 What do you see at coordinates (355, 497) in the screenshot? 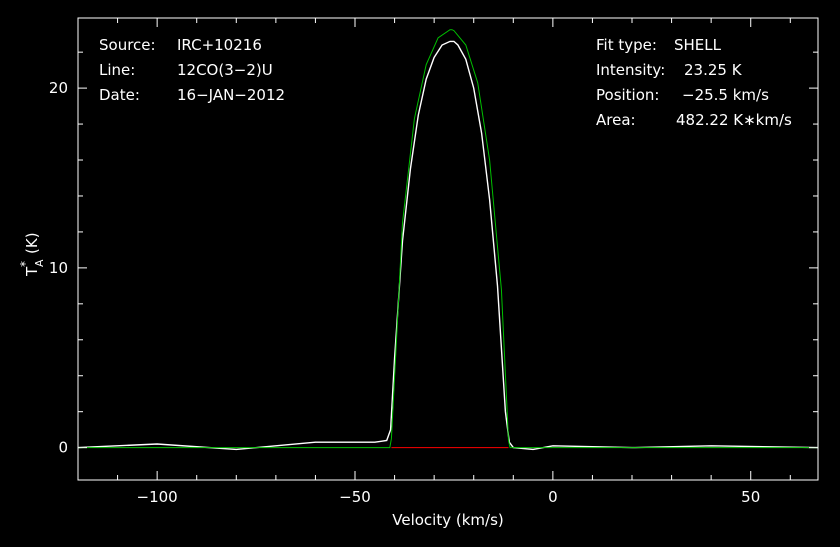
I see `x-tick-label: −50` at bounding box center [355, 497].